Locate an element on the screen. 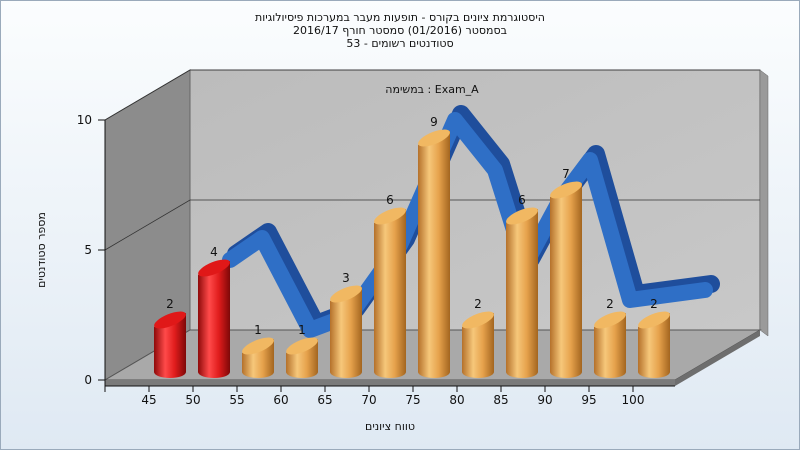 This screenshot has height=450, width=800. annotation: Exam_A : במשימה is located at coordinates (432, 89).